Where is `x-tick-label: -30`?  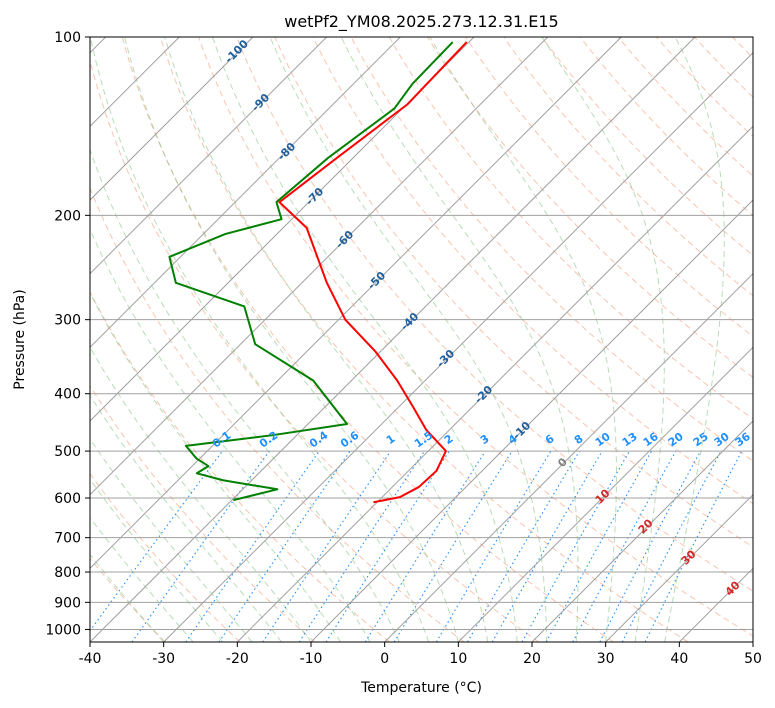
x-tick-label: -30 is located at coordinates (163, 659).